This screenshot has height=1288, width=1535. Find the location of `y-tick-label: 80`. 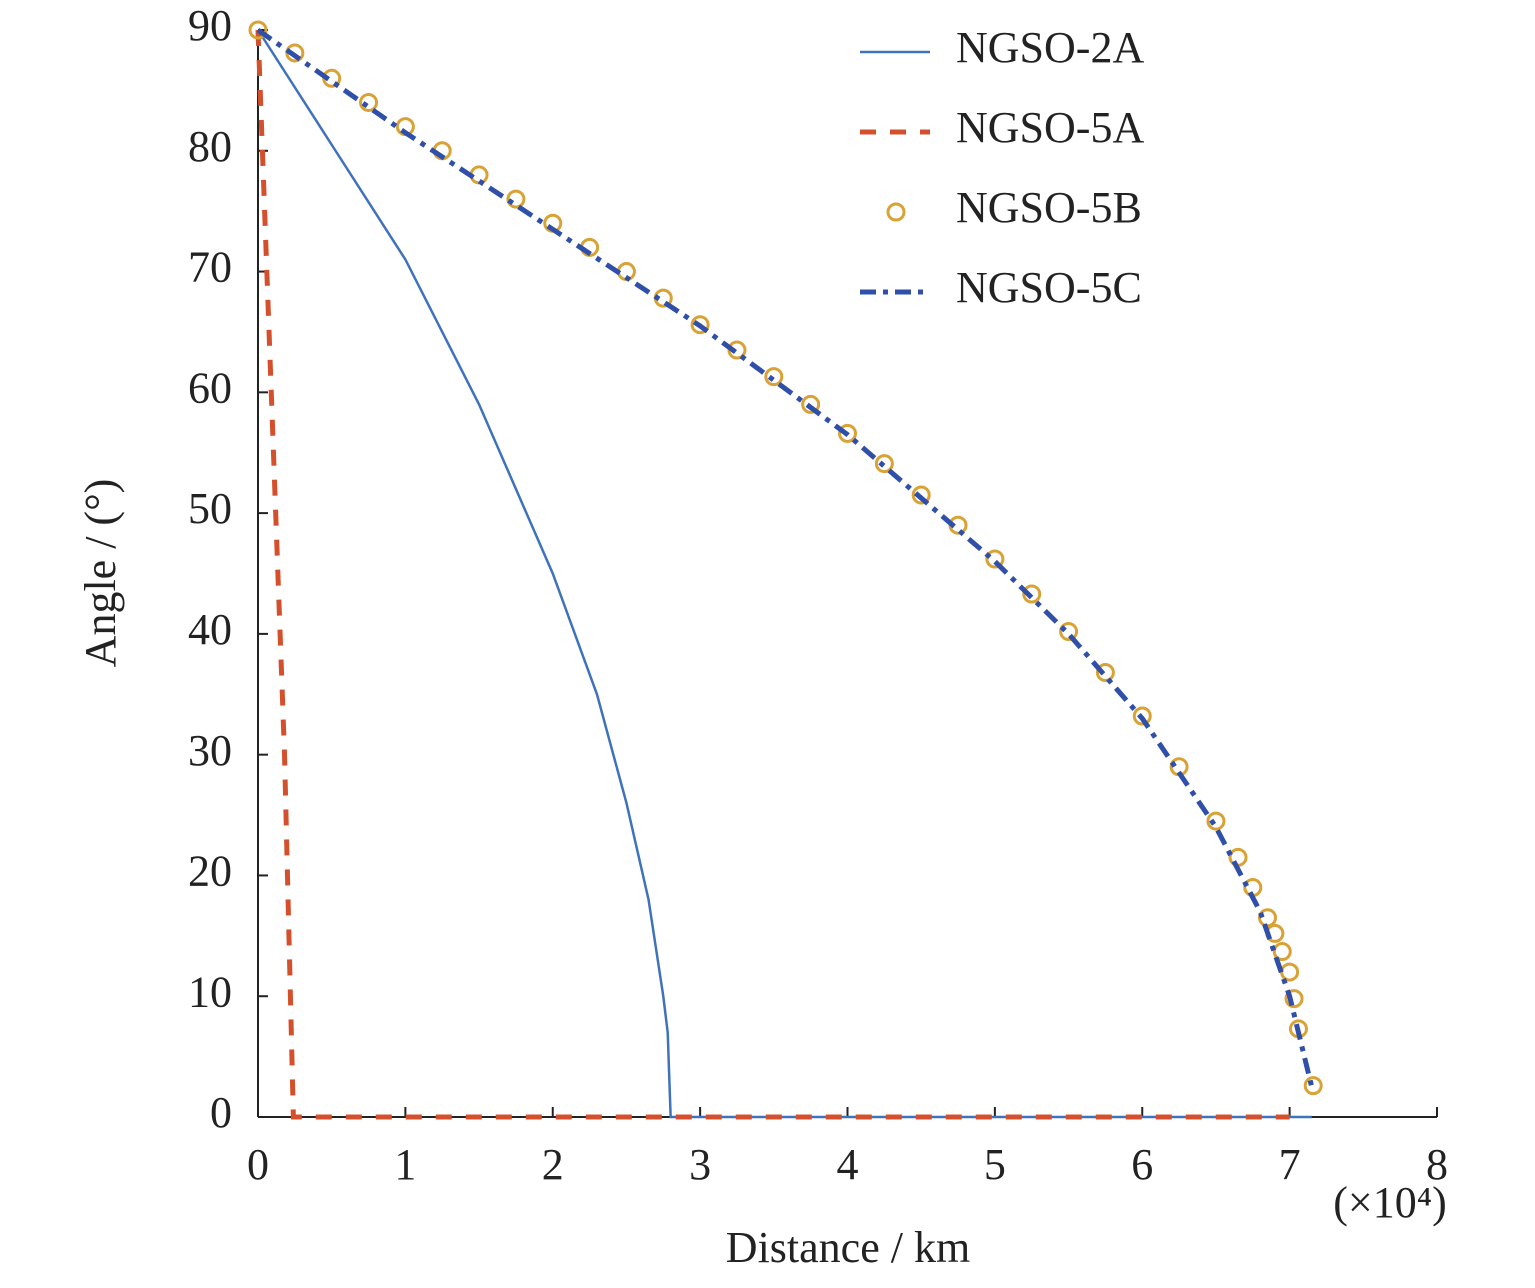

y-tick-label: 80 is located at coordinates (210, 146).